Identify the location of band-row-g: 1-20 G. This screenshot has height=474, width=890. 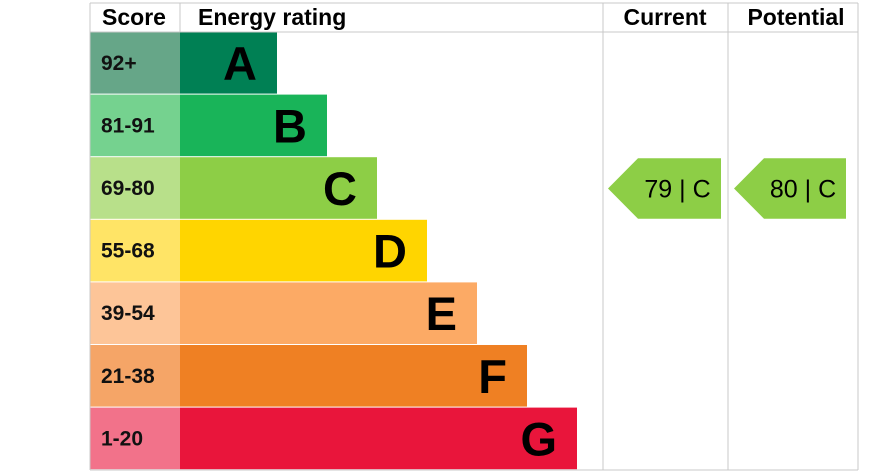
(333, 438).